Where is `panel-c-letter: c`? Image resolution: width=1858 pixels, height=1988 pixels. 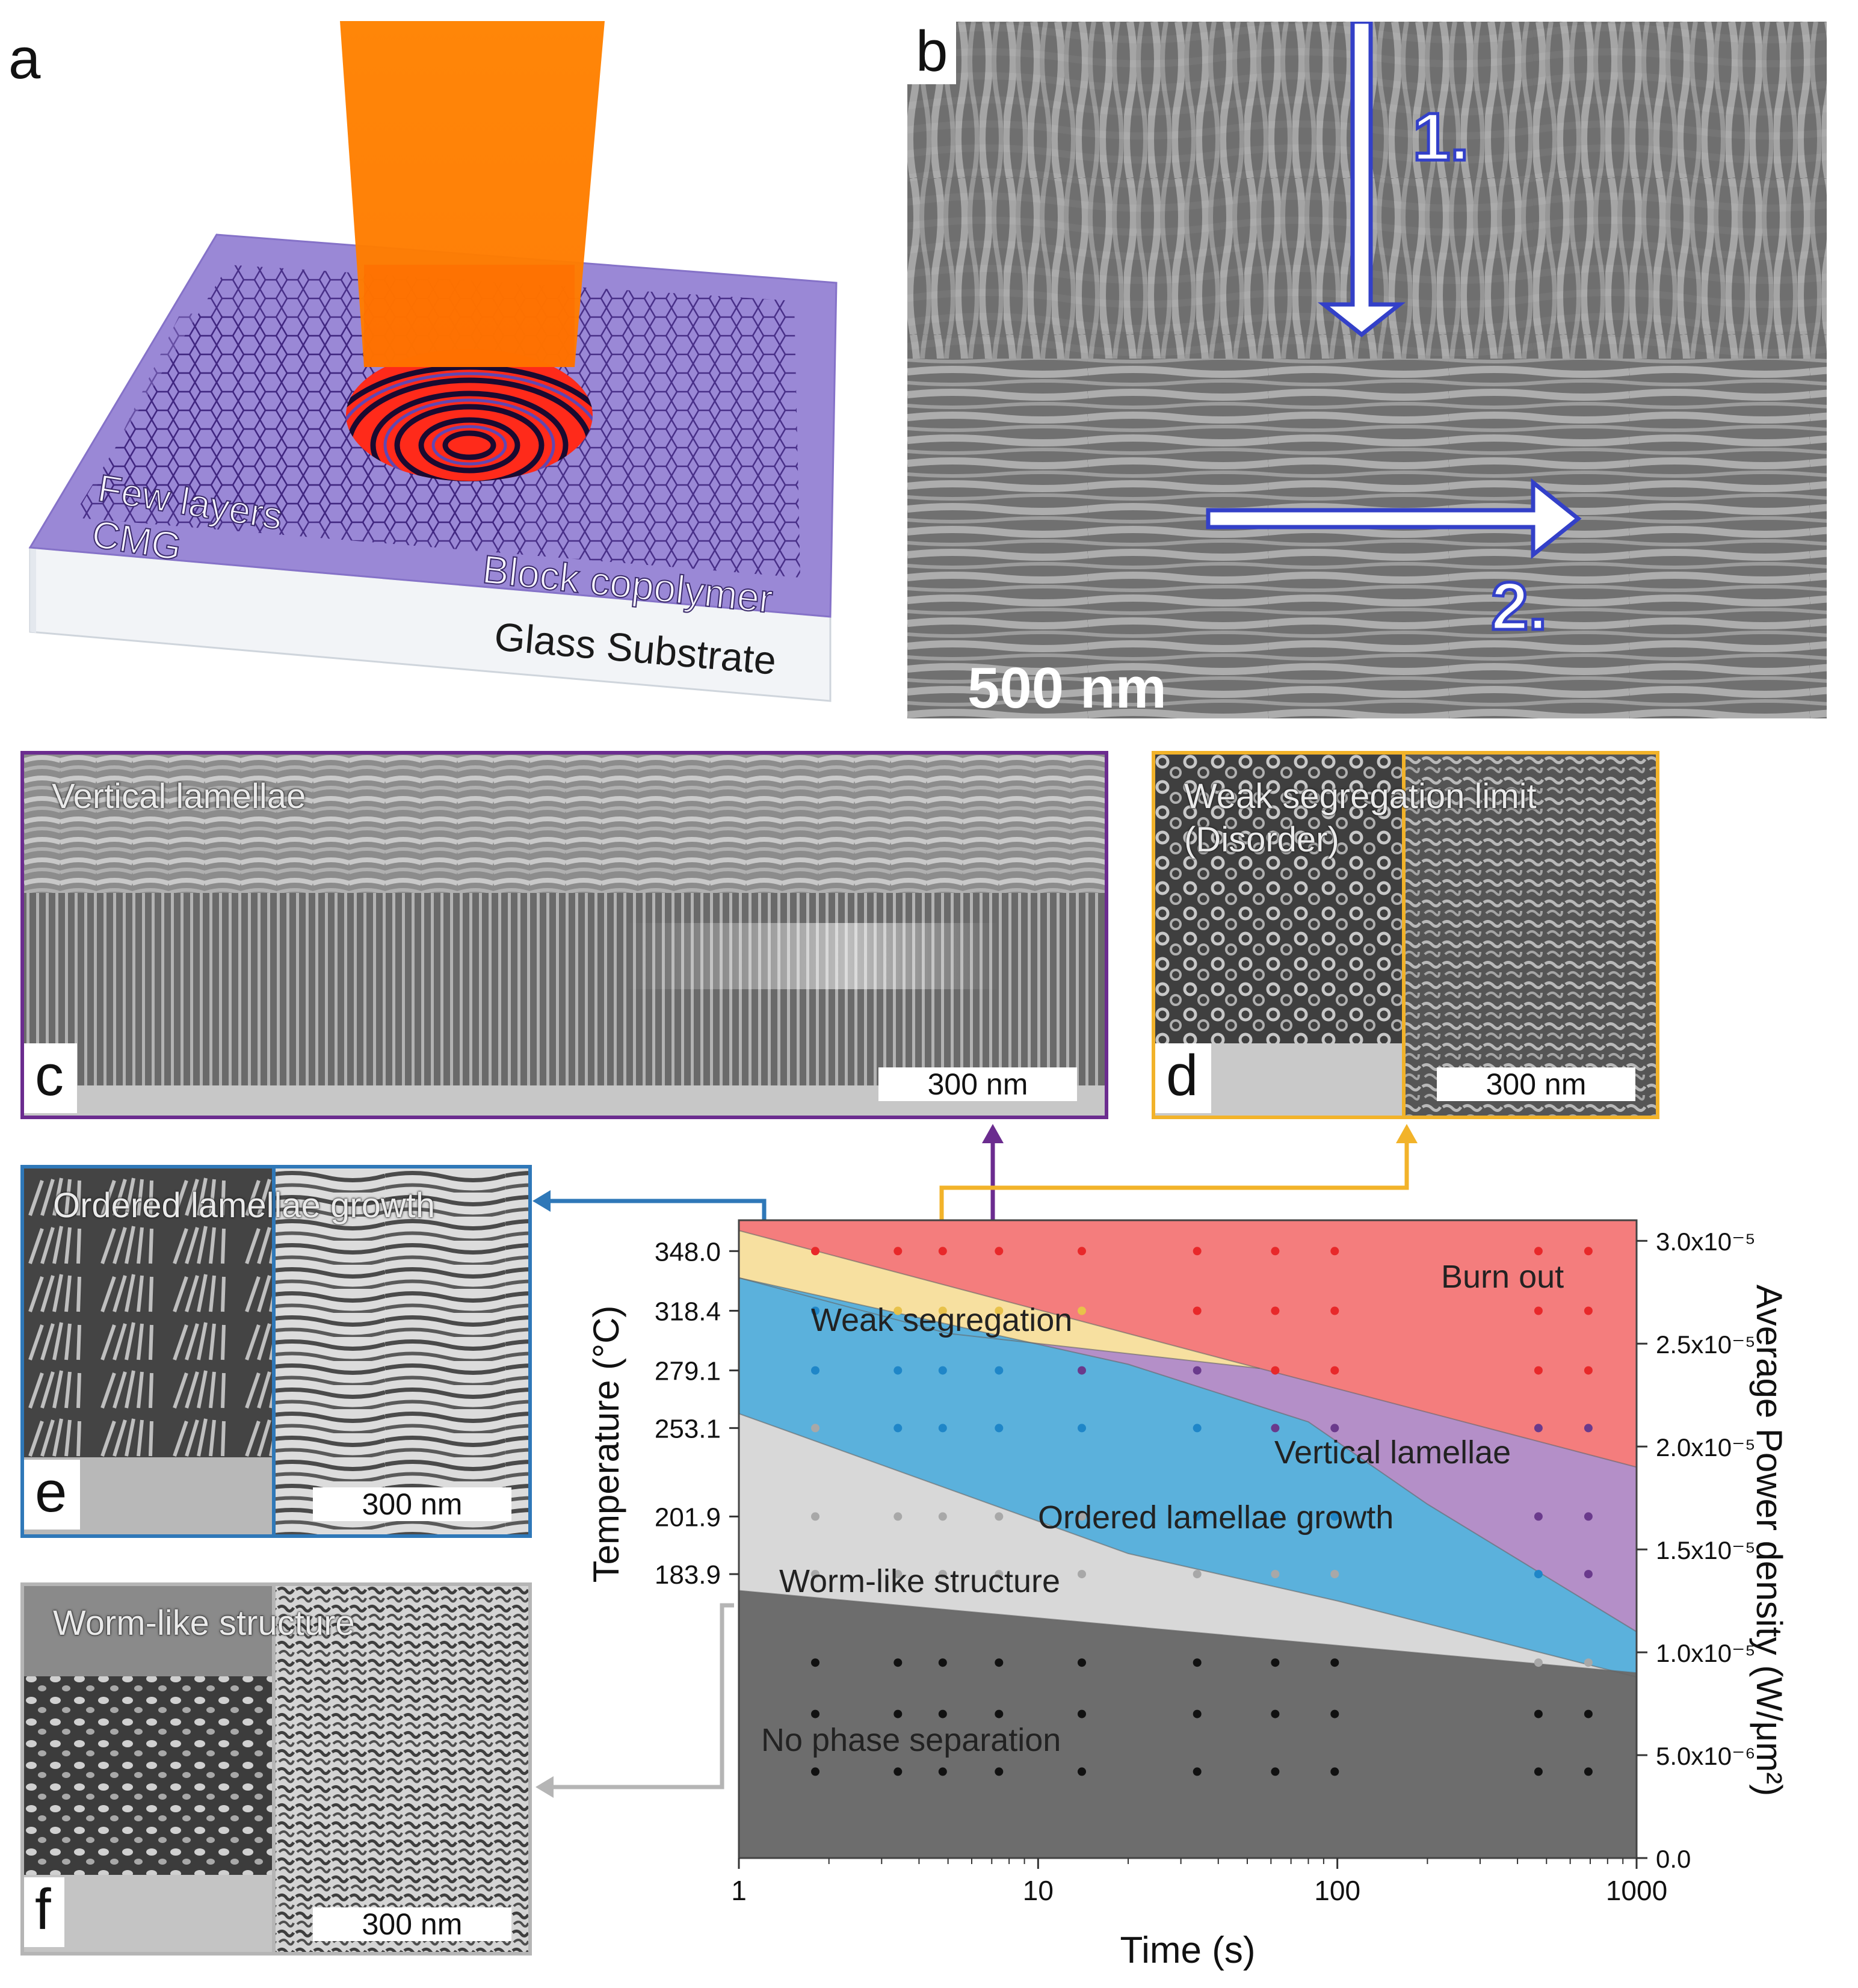
panel-c-letter: c is located at coordinates (50, 1078).